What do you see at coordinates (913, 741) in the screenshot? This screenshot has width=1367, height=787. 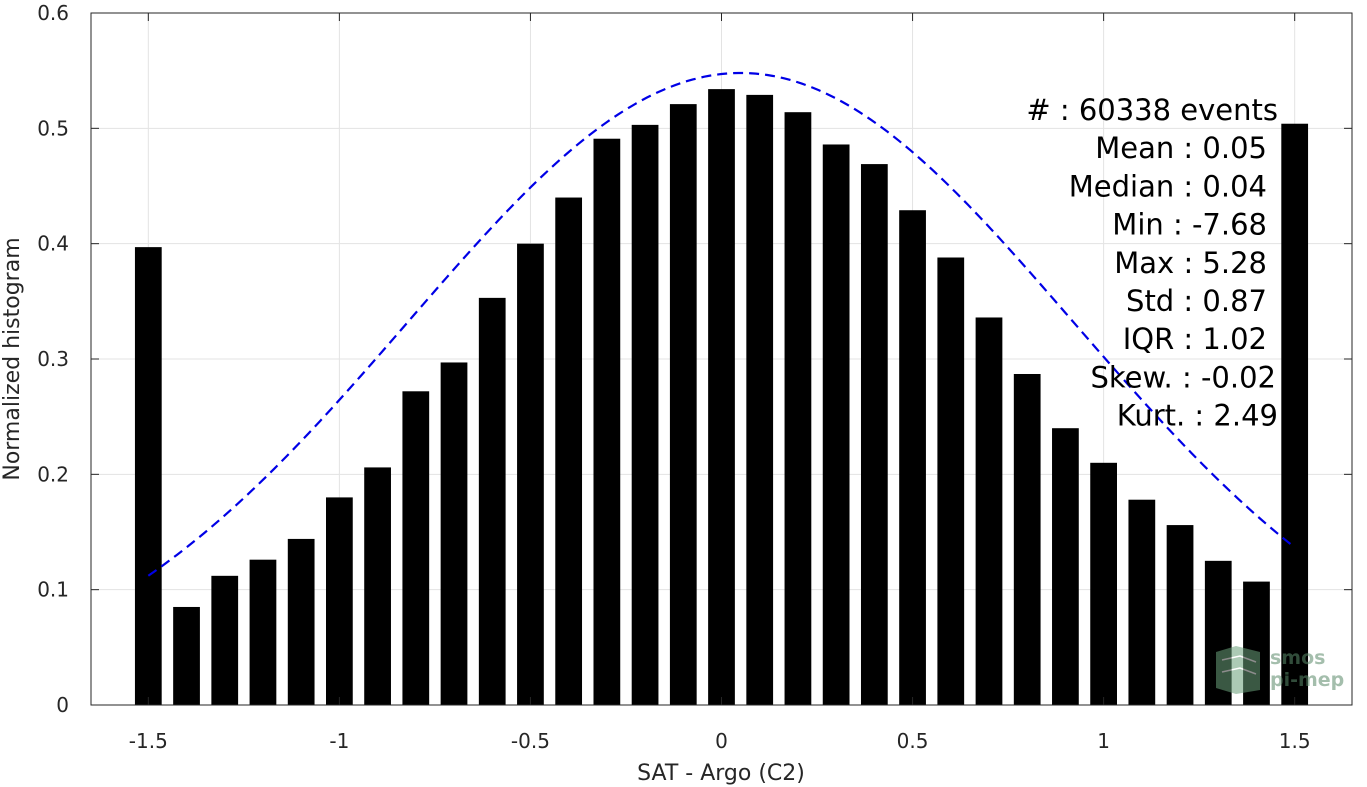 I see `x-tick-label: 0.5` at bounding box center [913, 741].